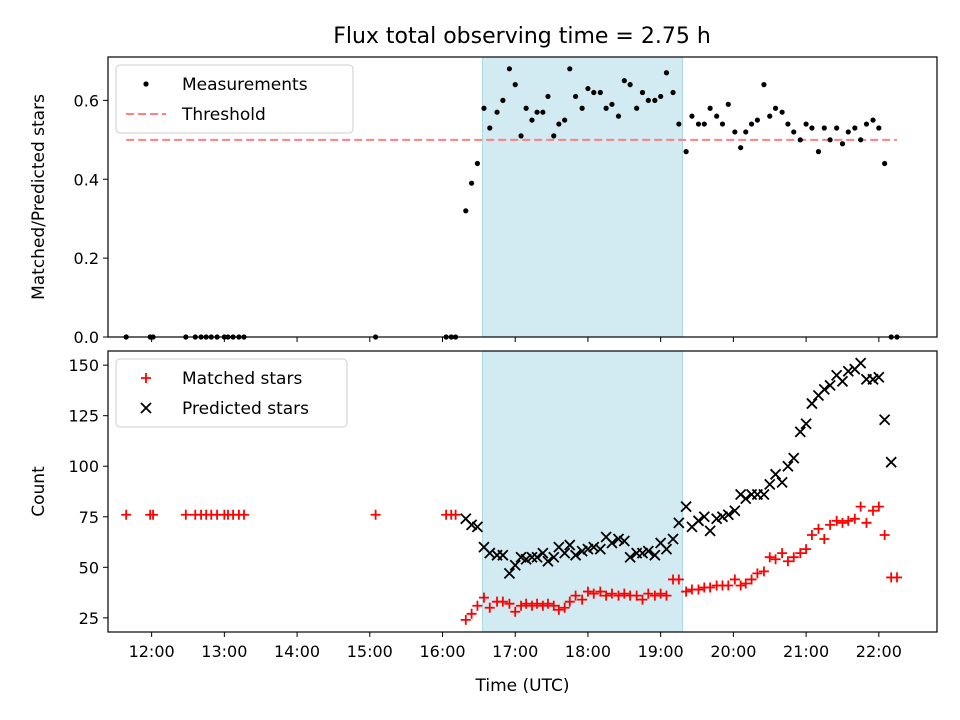  Describe the element at coordinates (39, 197) in the screenshot. I see `top-y-axis-label: Matched/Predicted stars` at that location.